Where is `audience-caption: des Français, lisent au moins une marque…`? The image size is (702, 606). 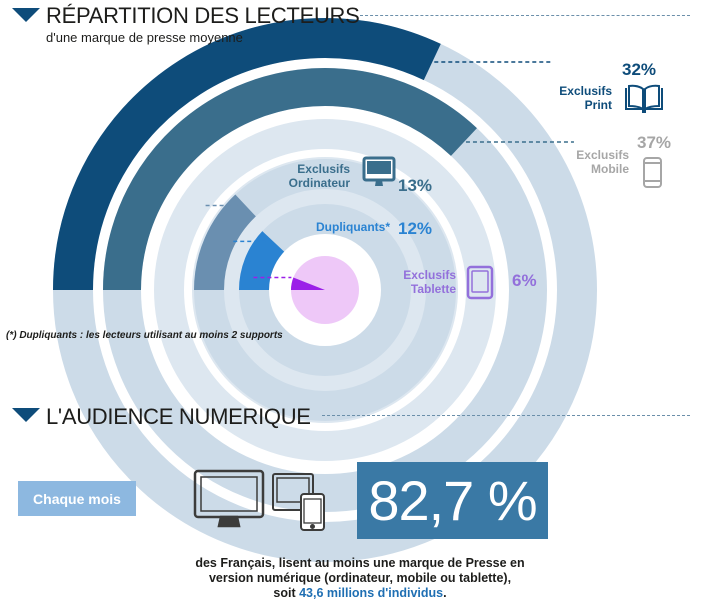 audience-caption: des Français, lisent au moins une marque… is located at coordinates (360, 578).